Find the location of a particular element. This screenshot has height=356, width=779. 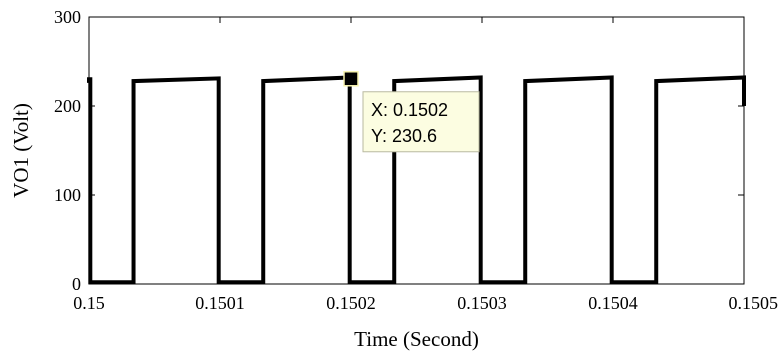

y-tick-label: 100 is located at coordinates (67, 195).